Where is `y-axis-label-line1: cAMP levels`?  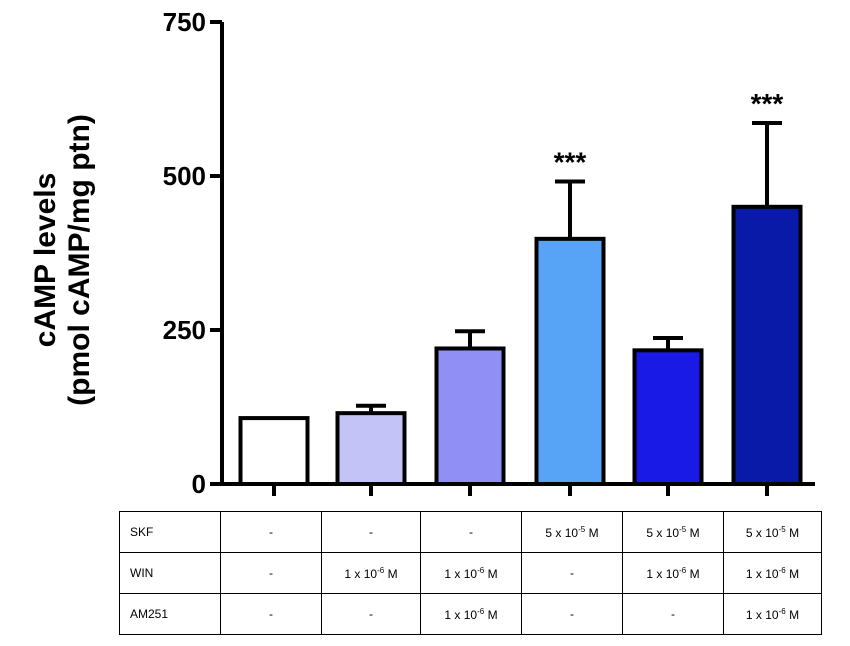 y-axis-label-line1: cAMP levels is located at coordinates (45, 260).